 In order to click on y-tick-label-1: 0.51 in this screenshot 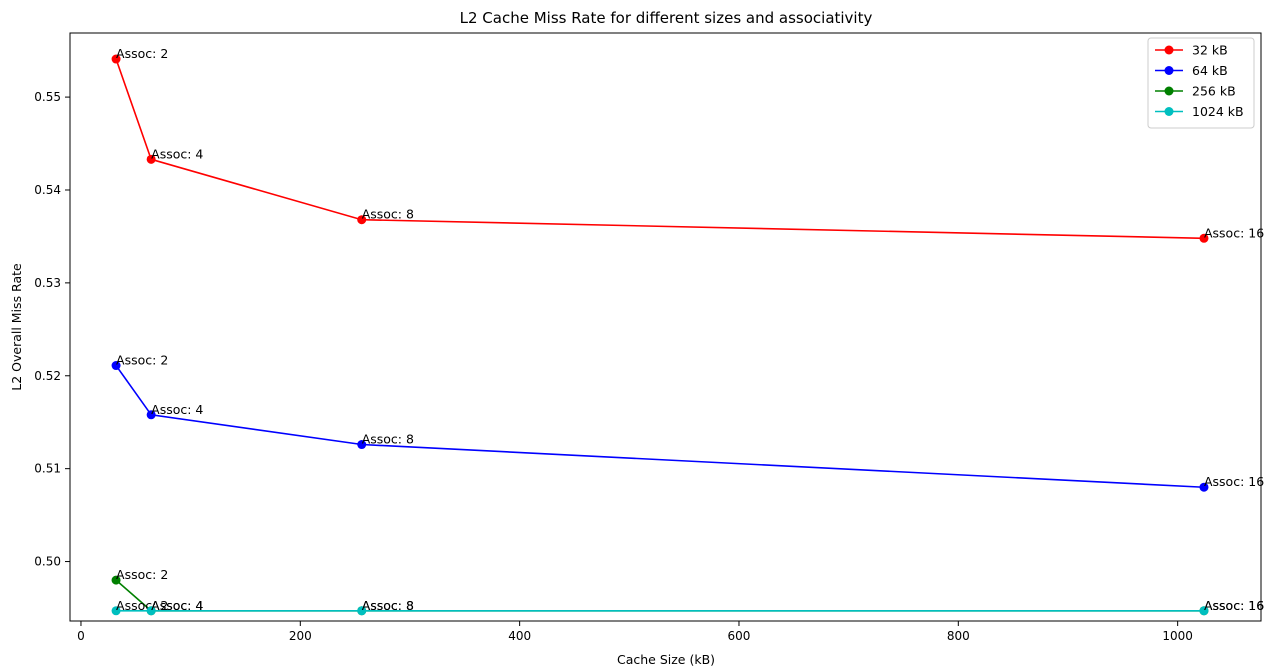, I will do `click(47, 469)`.